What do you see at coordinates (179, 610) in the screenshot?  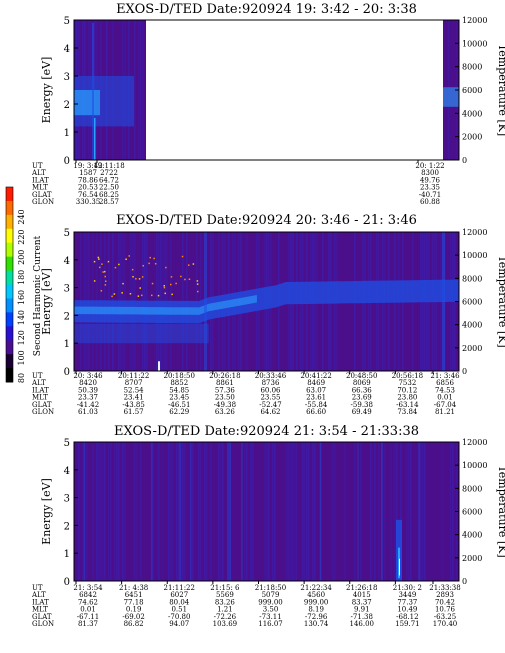 I see `ephemeris-value: 0.51` at bounding box center [179, 610].